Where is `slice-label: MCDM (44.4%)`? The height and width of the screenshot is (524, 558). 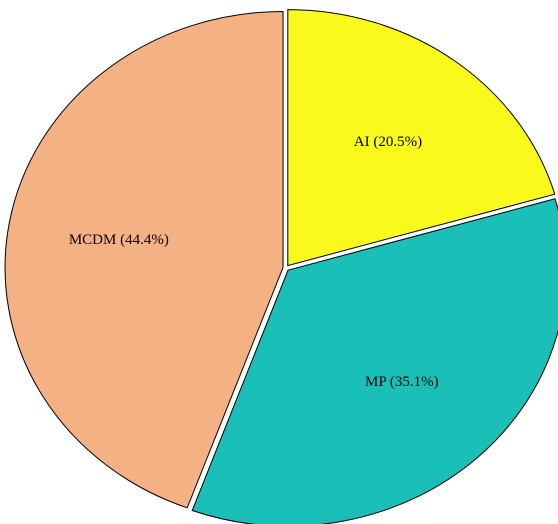 slice-label: MCDM (44.4%) is located at coordinates (119, 240).